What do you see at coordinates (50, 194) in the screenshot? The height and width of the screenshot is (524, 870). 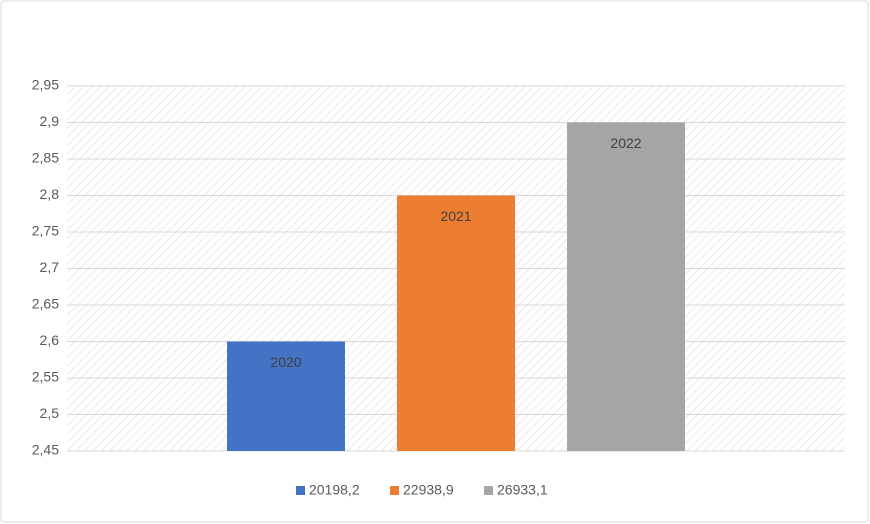 I see `y-tick-label: 2,8` at bounding box center [50, 194].